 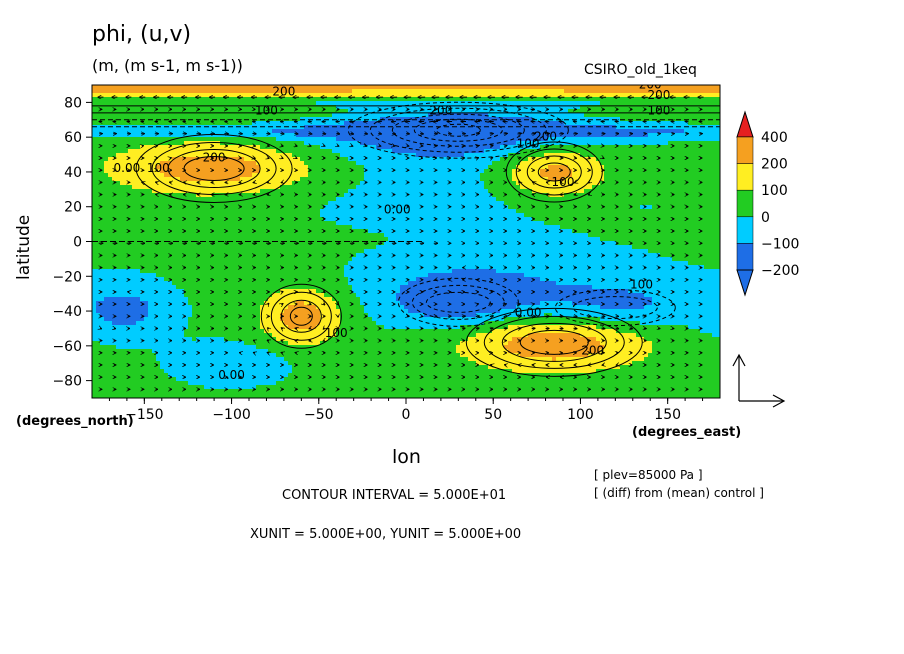 I want to click on x-tick-label: 50, so click(x=493, y=415).